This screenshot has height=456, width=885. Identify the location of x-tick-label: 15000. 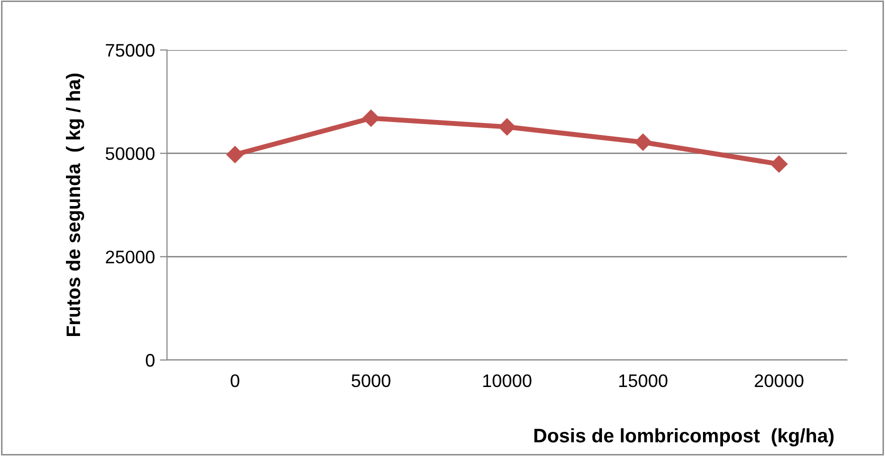
(643, 381).